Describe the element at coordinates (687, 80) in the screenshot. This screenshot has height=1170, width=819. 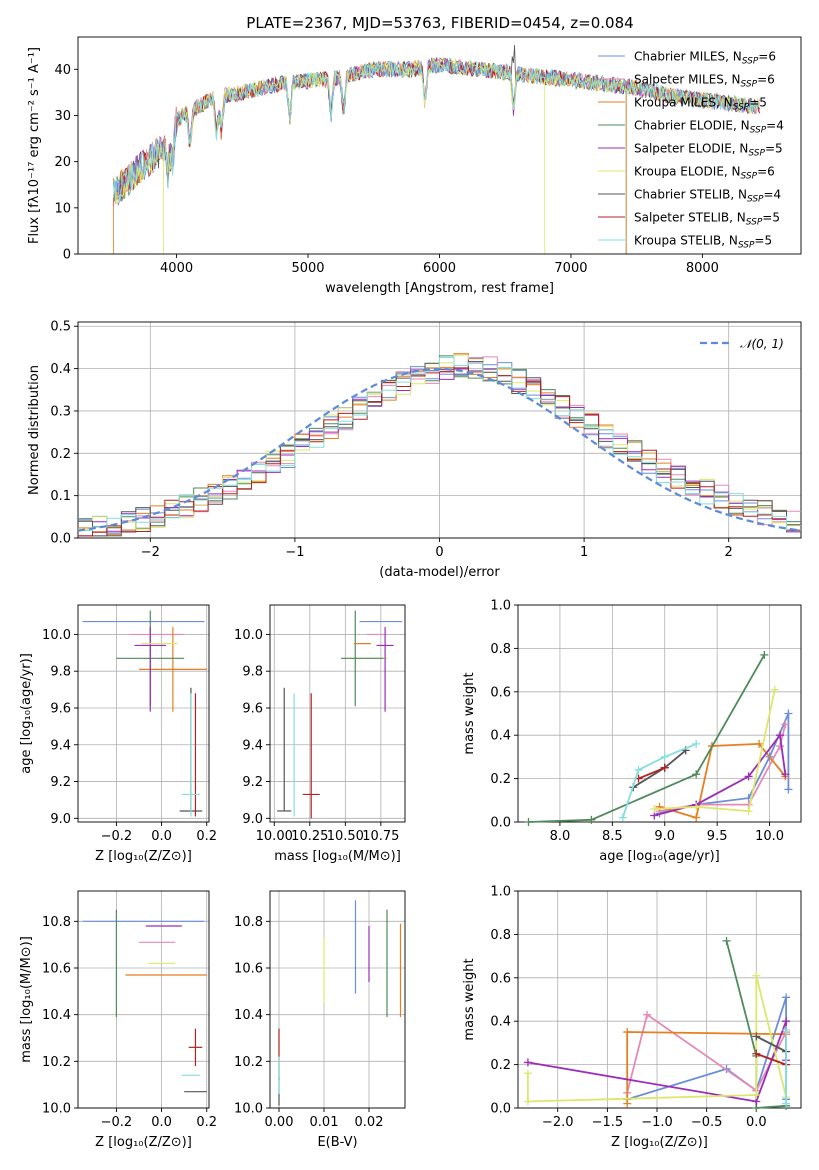
I see `legend-text: Salpeter MILES, N` at that location.